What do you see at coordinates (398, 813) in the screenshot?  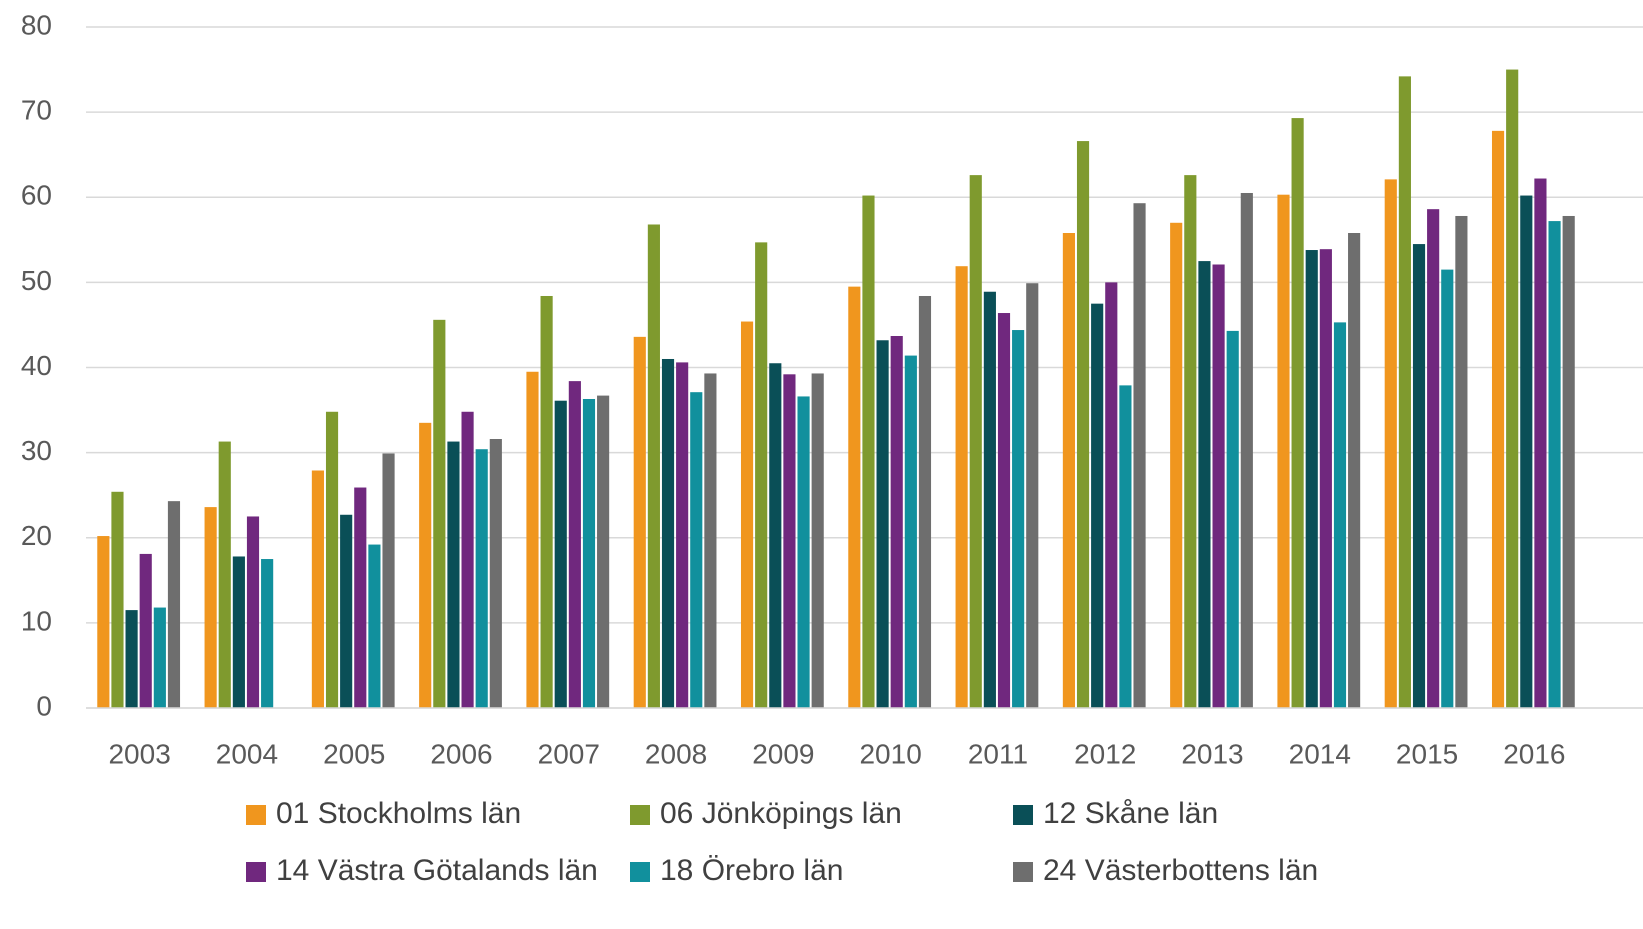 I see `legend-label: 01 Stockholms län` at bounding box center [398, 813].